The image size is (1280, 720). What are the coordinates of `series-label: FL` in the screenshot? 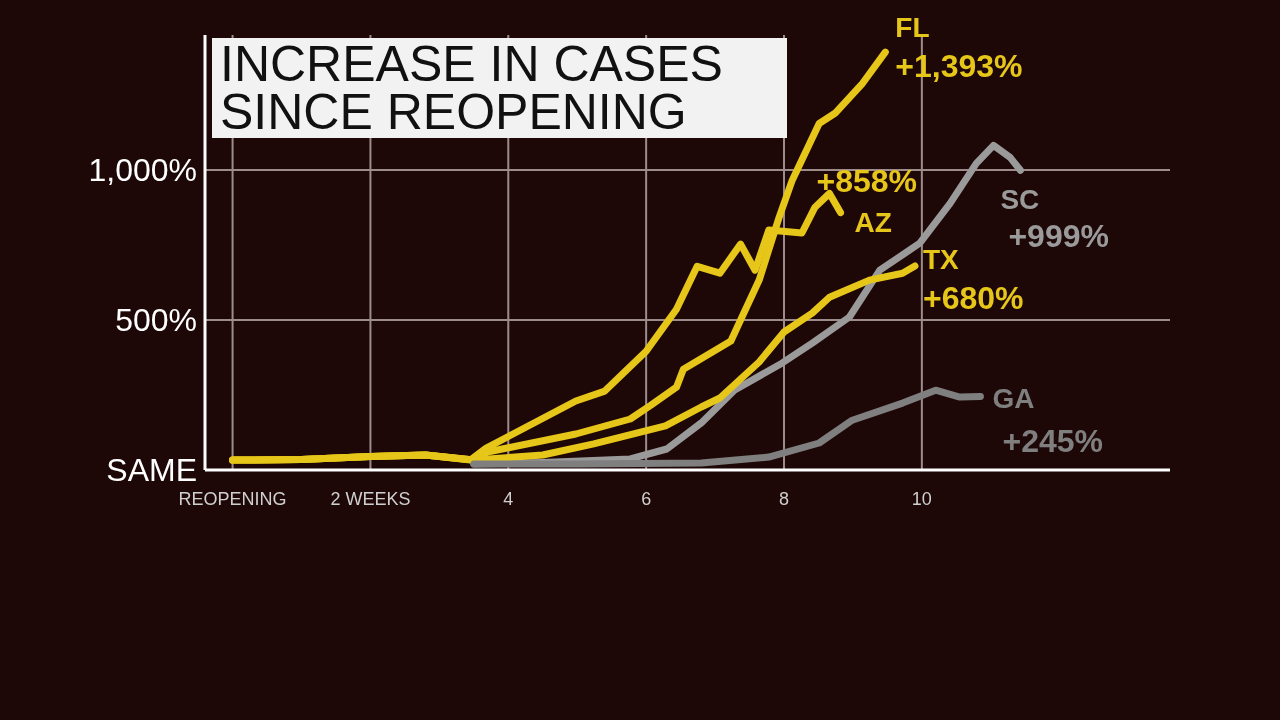 It's located at (912, 28).